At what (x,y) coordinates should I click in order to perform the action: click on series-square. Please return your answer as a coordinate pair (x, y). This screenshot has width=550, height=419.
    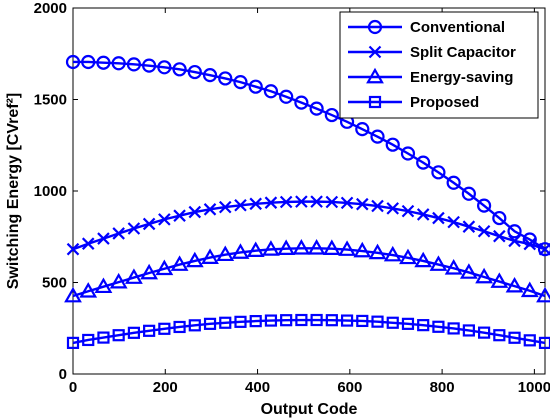
    Looking at the image, I should click on (308, 331).